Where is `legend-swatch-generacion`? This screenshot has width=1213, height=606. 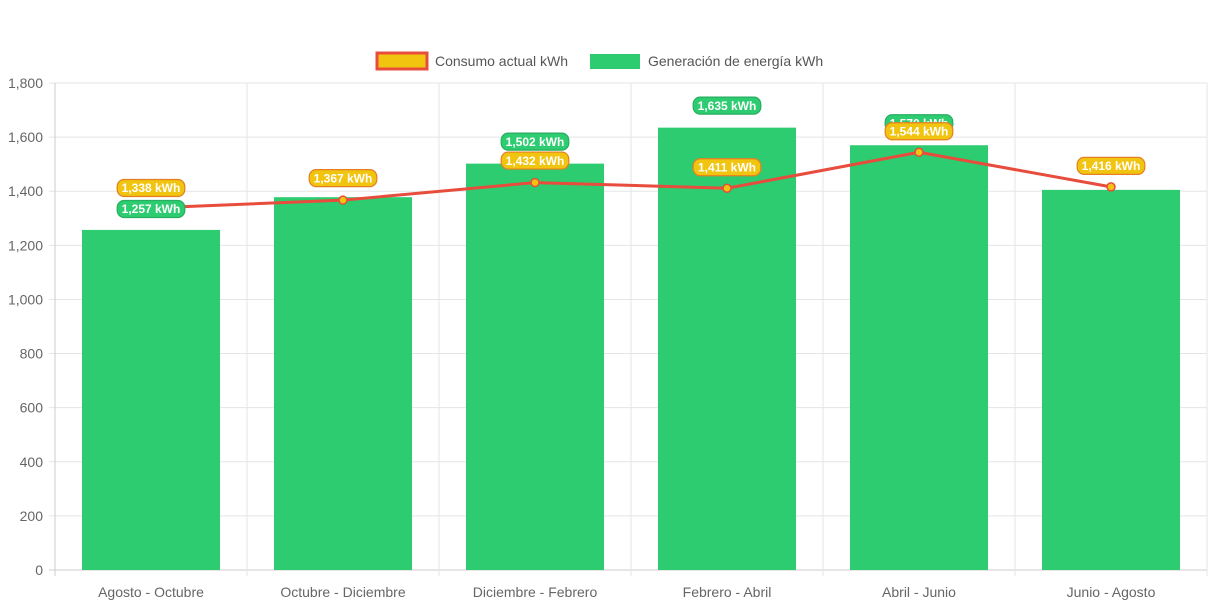
legend-swatch-generacion is located at coordinates (615, 61).